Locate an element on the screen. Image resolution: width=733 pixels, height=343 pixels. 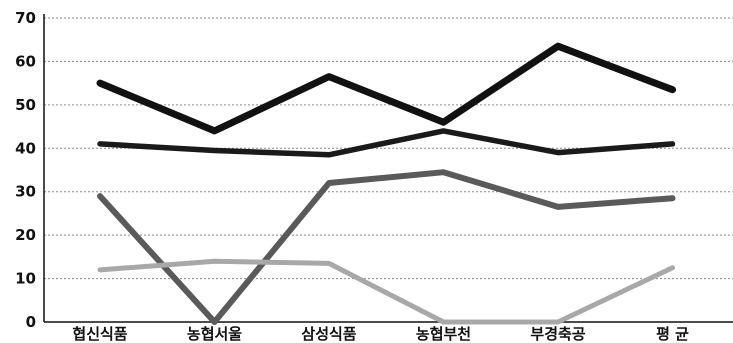
x-category-label-3: 농협부천 is located at coordinates (443, 334).